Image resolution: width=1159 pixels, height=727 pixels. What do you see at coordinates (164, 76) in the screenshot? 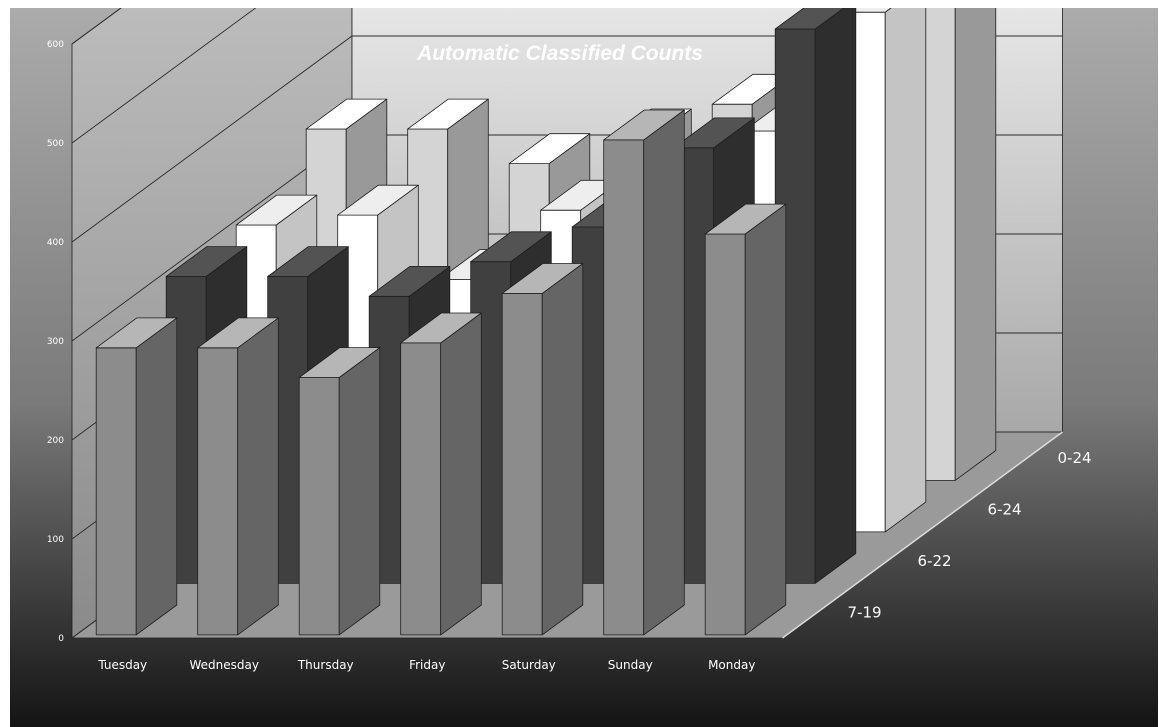
I see `gridline` at bounding box center [164, 76].